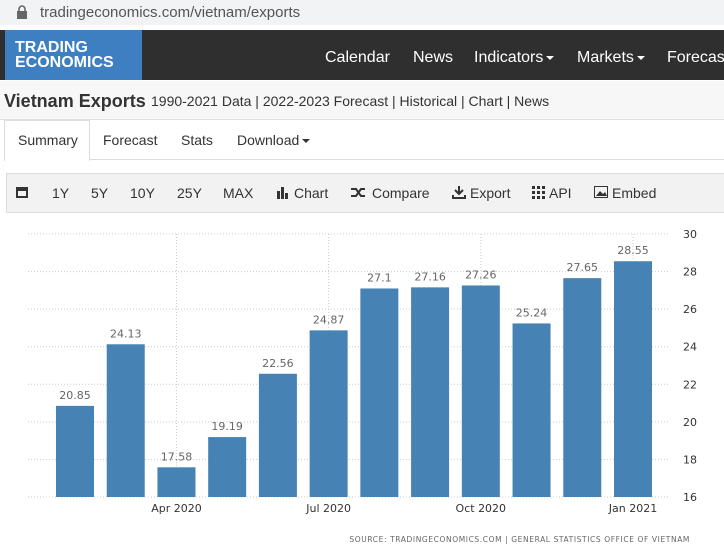 The height and width of the screenshot is (558, 724). What do you see at coordinates (329, 319) in the screenshot?
I see `data-label: 24.87` at bounding box center [329, 319].